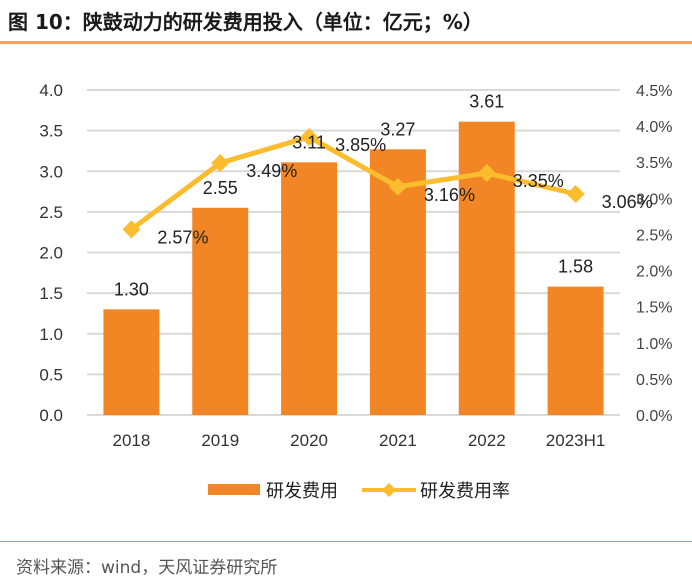 Image resolution: width=692 pixels, height=582 pixels. I want to click on y-left-tick-label: 3.0, so click(51, 171).